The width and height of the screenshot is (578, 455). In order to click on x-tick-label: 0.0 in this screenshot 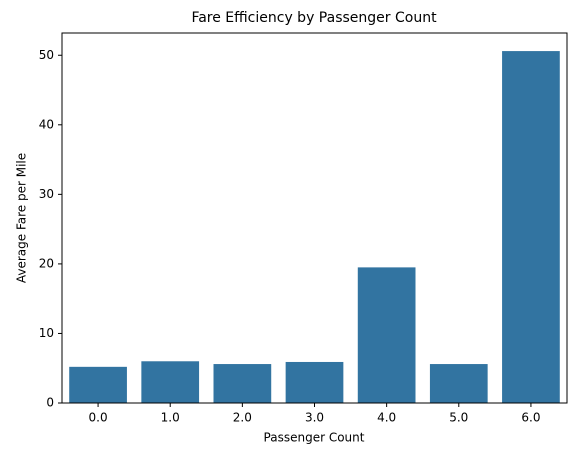, I will do `click(98, 418)`.